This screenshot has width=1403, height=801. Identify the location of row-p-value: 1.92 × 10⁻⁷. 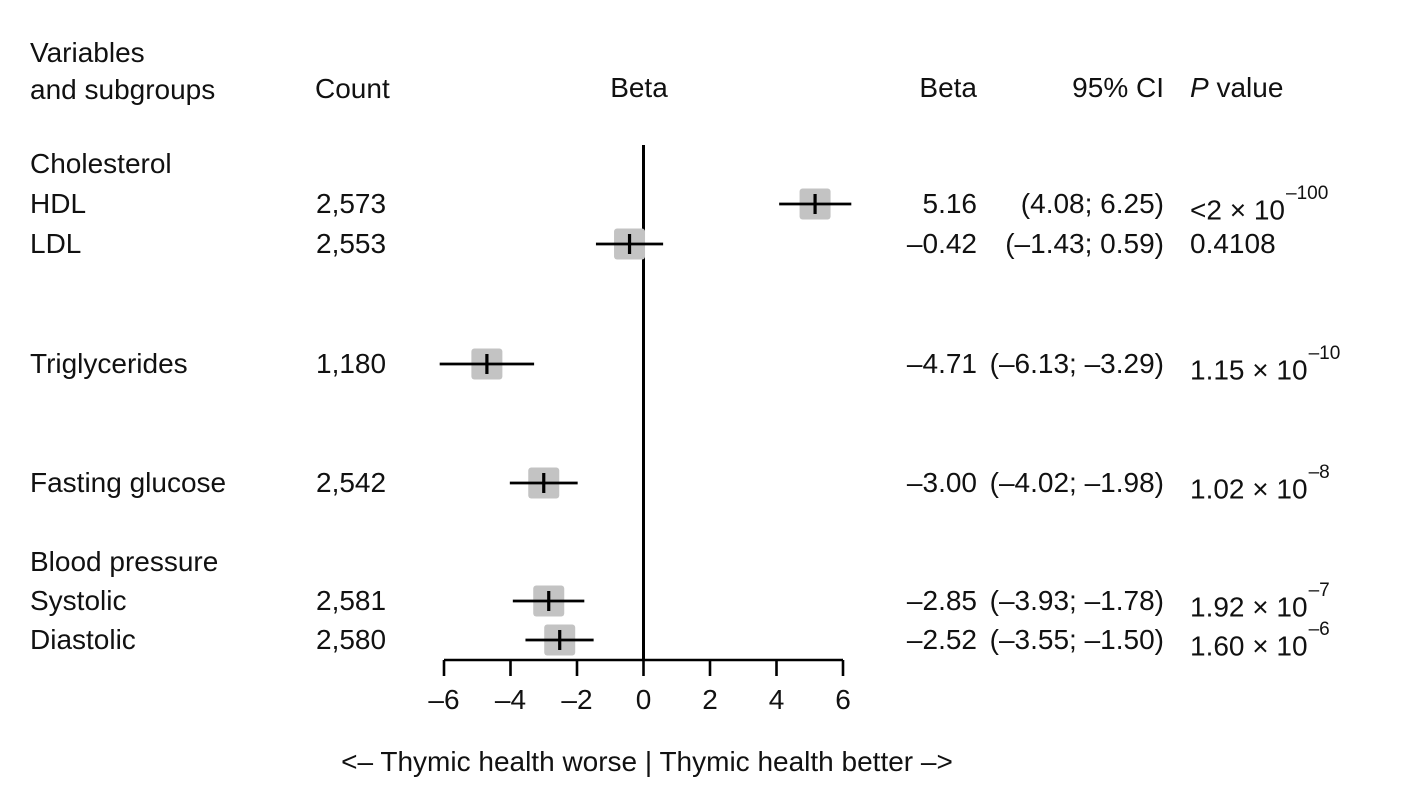
(1260, 601).